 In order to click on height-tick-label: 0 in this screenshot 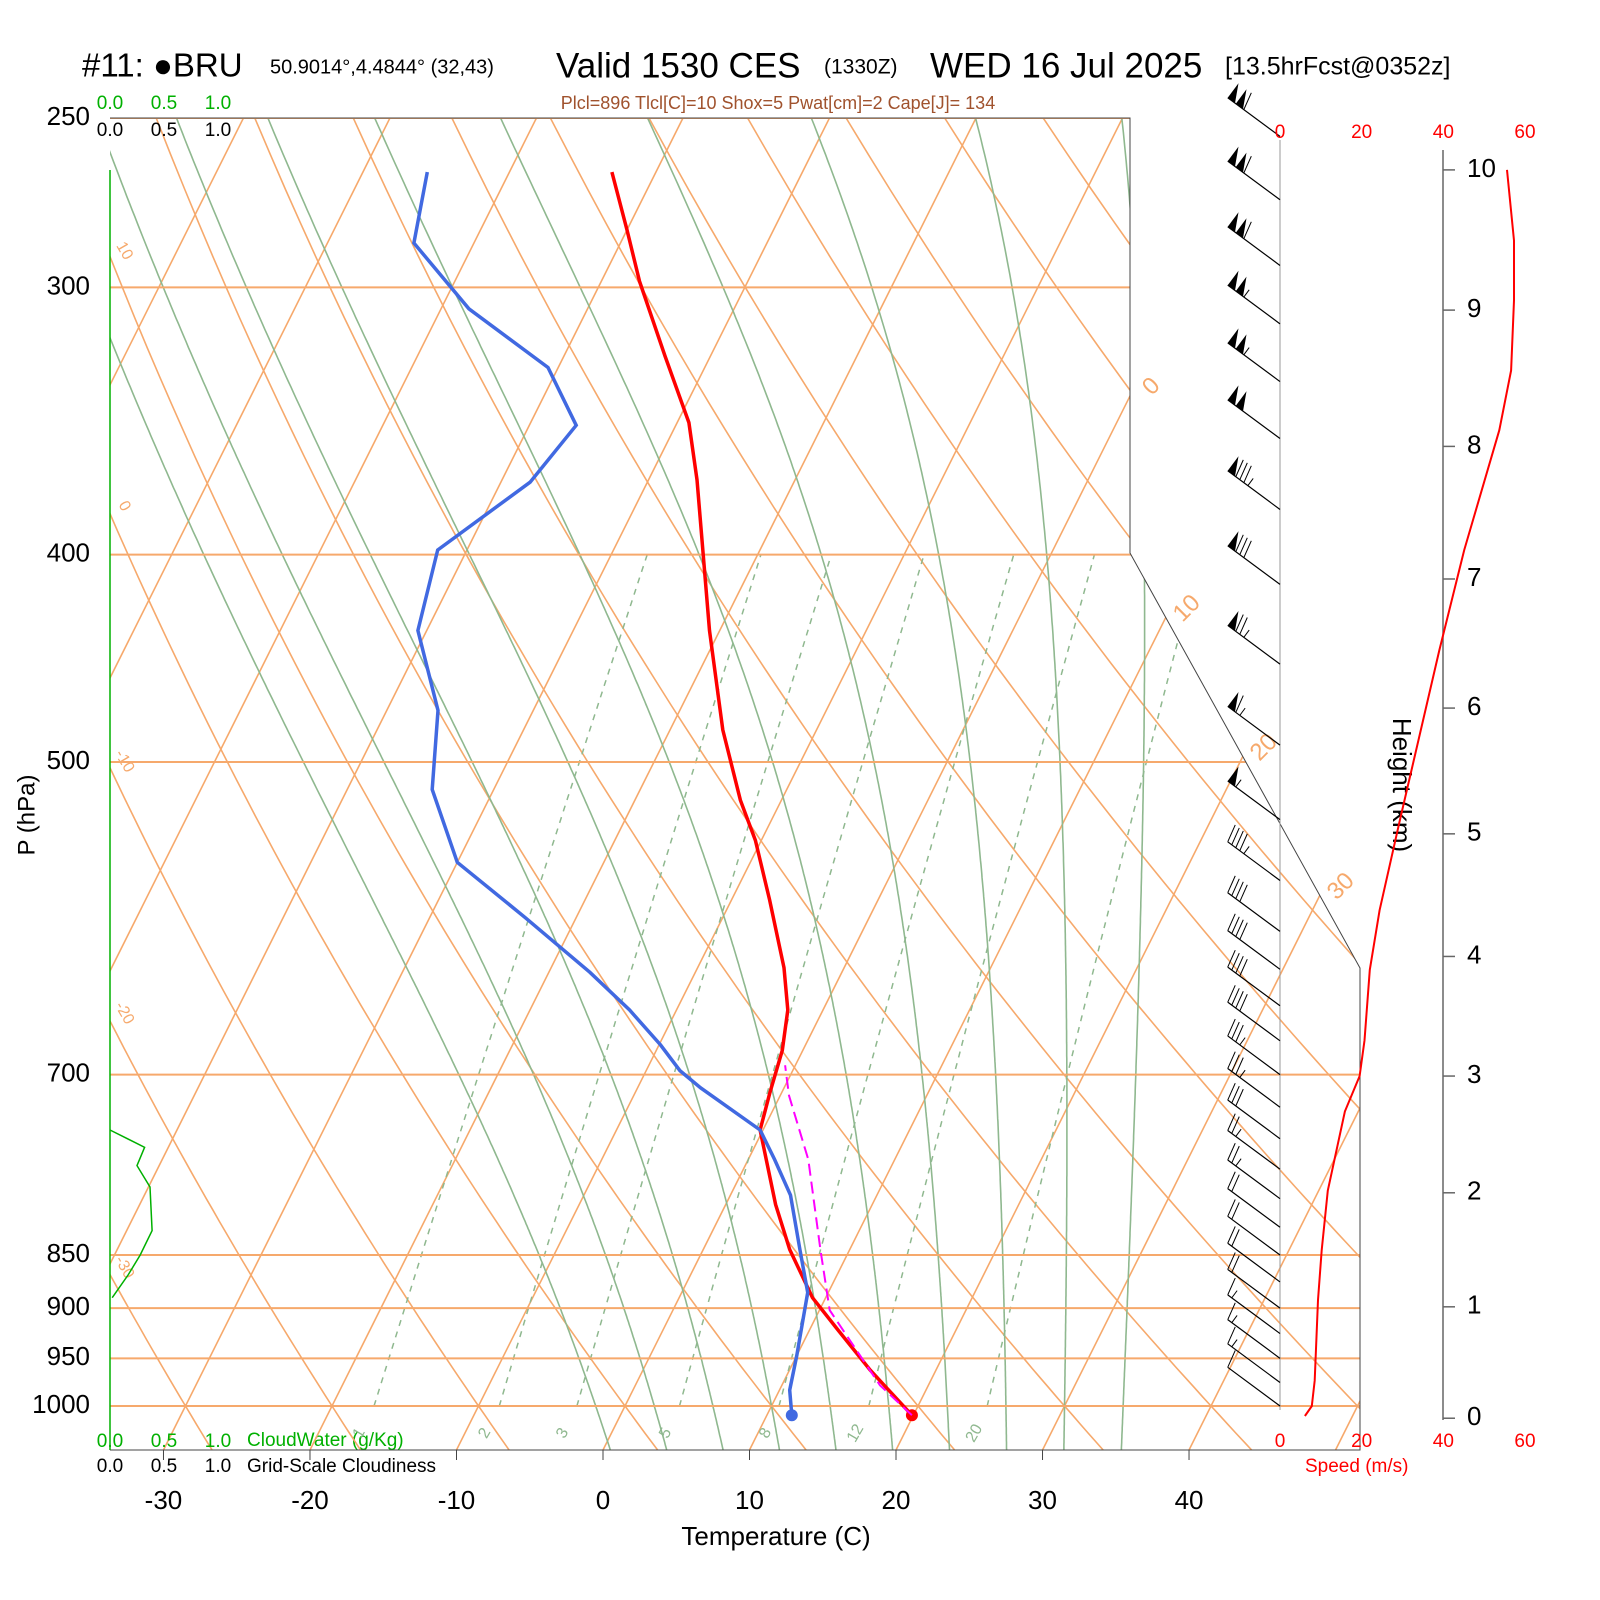, I will do `click(1474, 1416)`.